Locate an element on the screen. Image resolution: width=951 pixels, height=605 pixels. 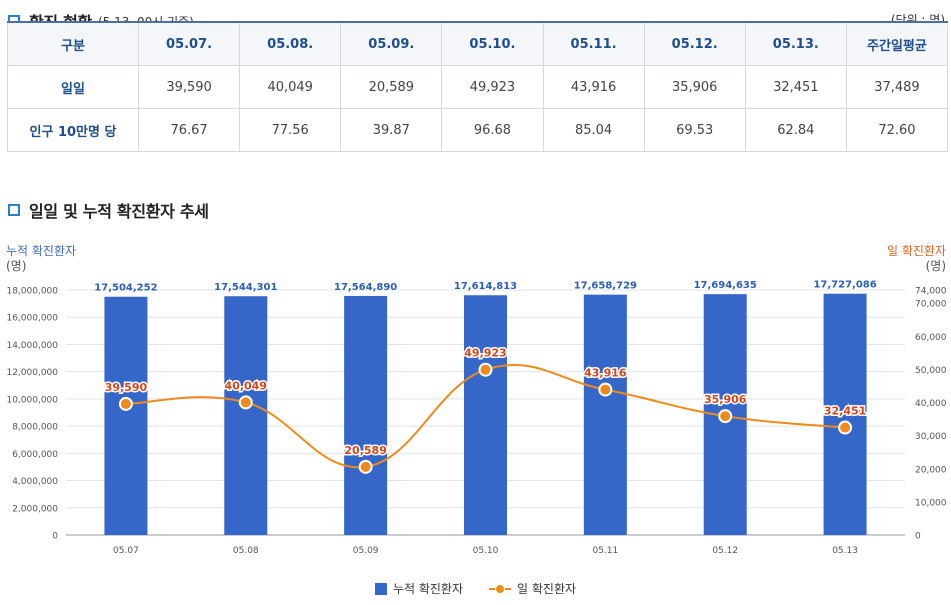
header-cell: 05.08. is located at coordinates (290, 43).